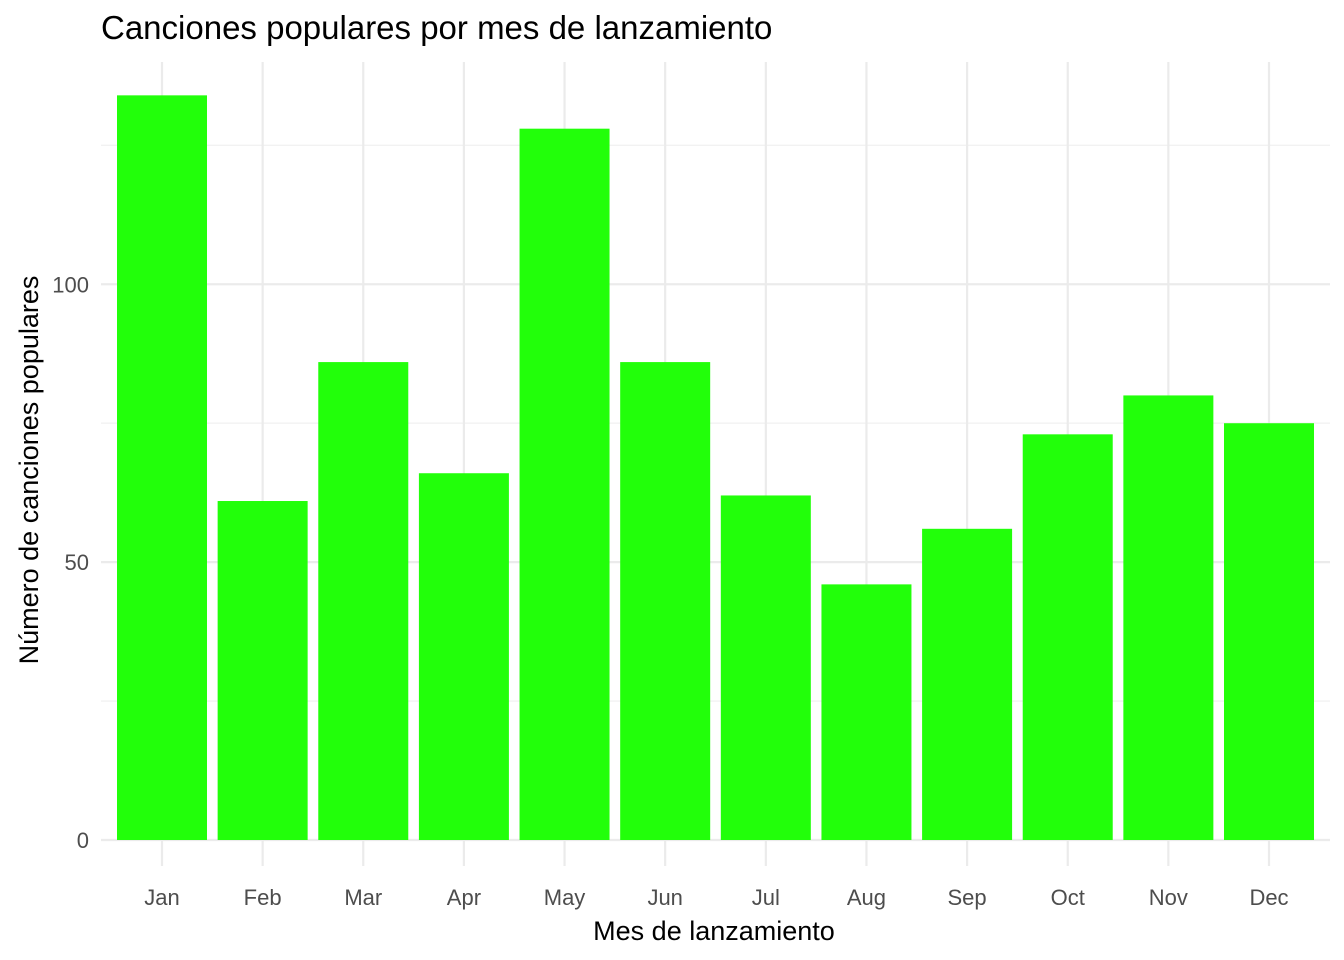  I want to click on bar-feb, so click(262, 670).